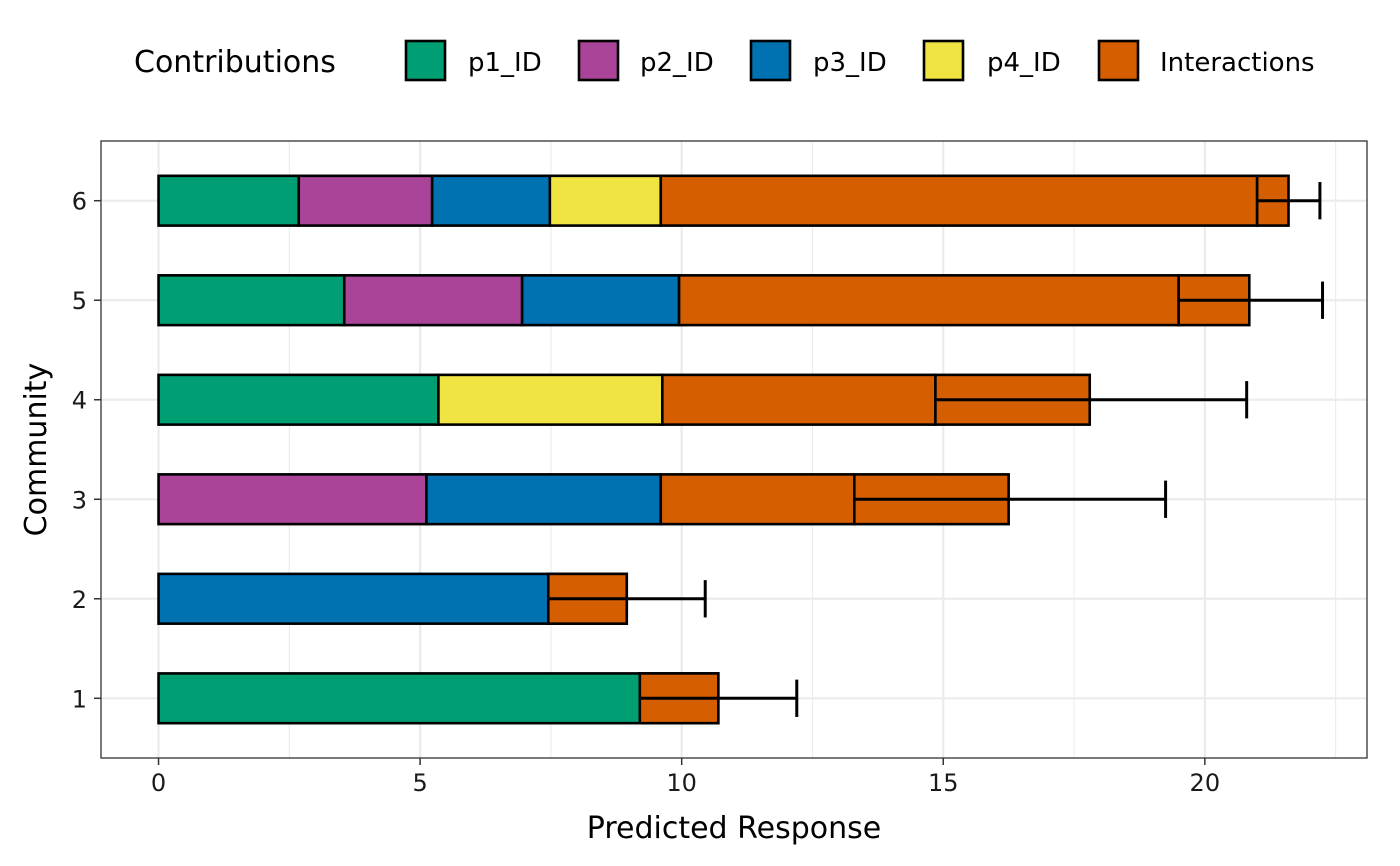 Image resolution: width=1400 pixels, height=866 pixels. I want to click on x-axis-title: Predicted Response, so click(734, 828).